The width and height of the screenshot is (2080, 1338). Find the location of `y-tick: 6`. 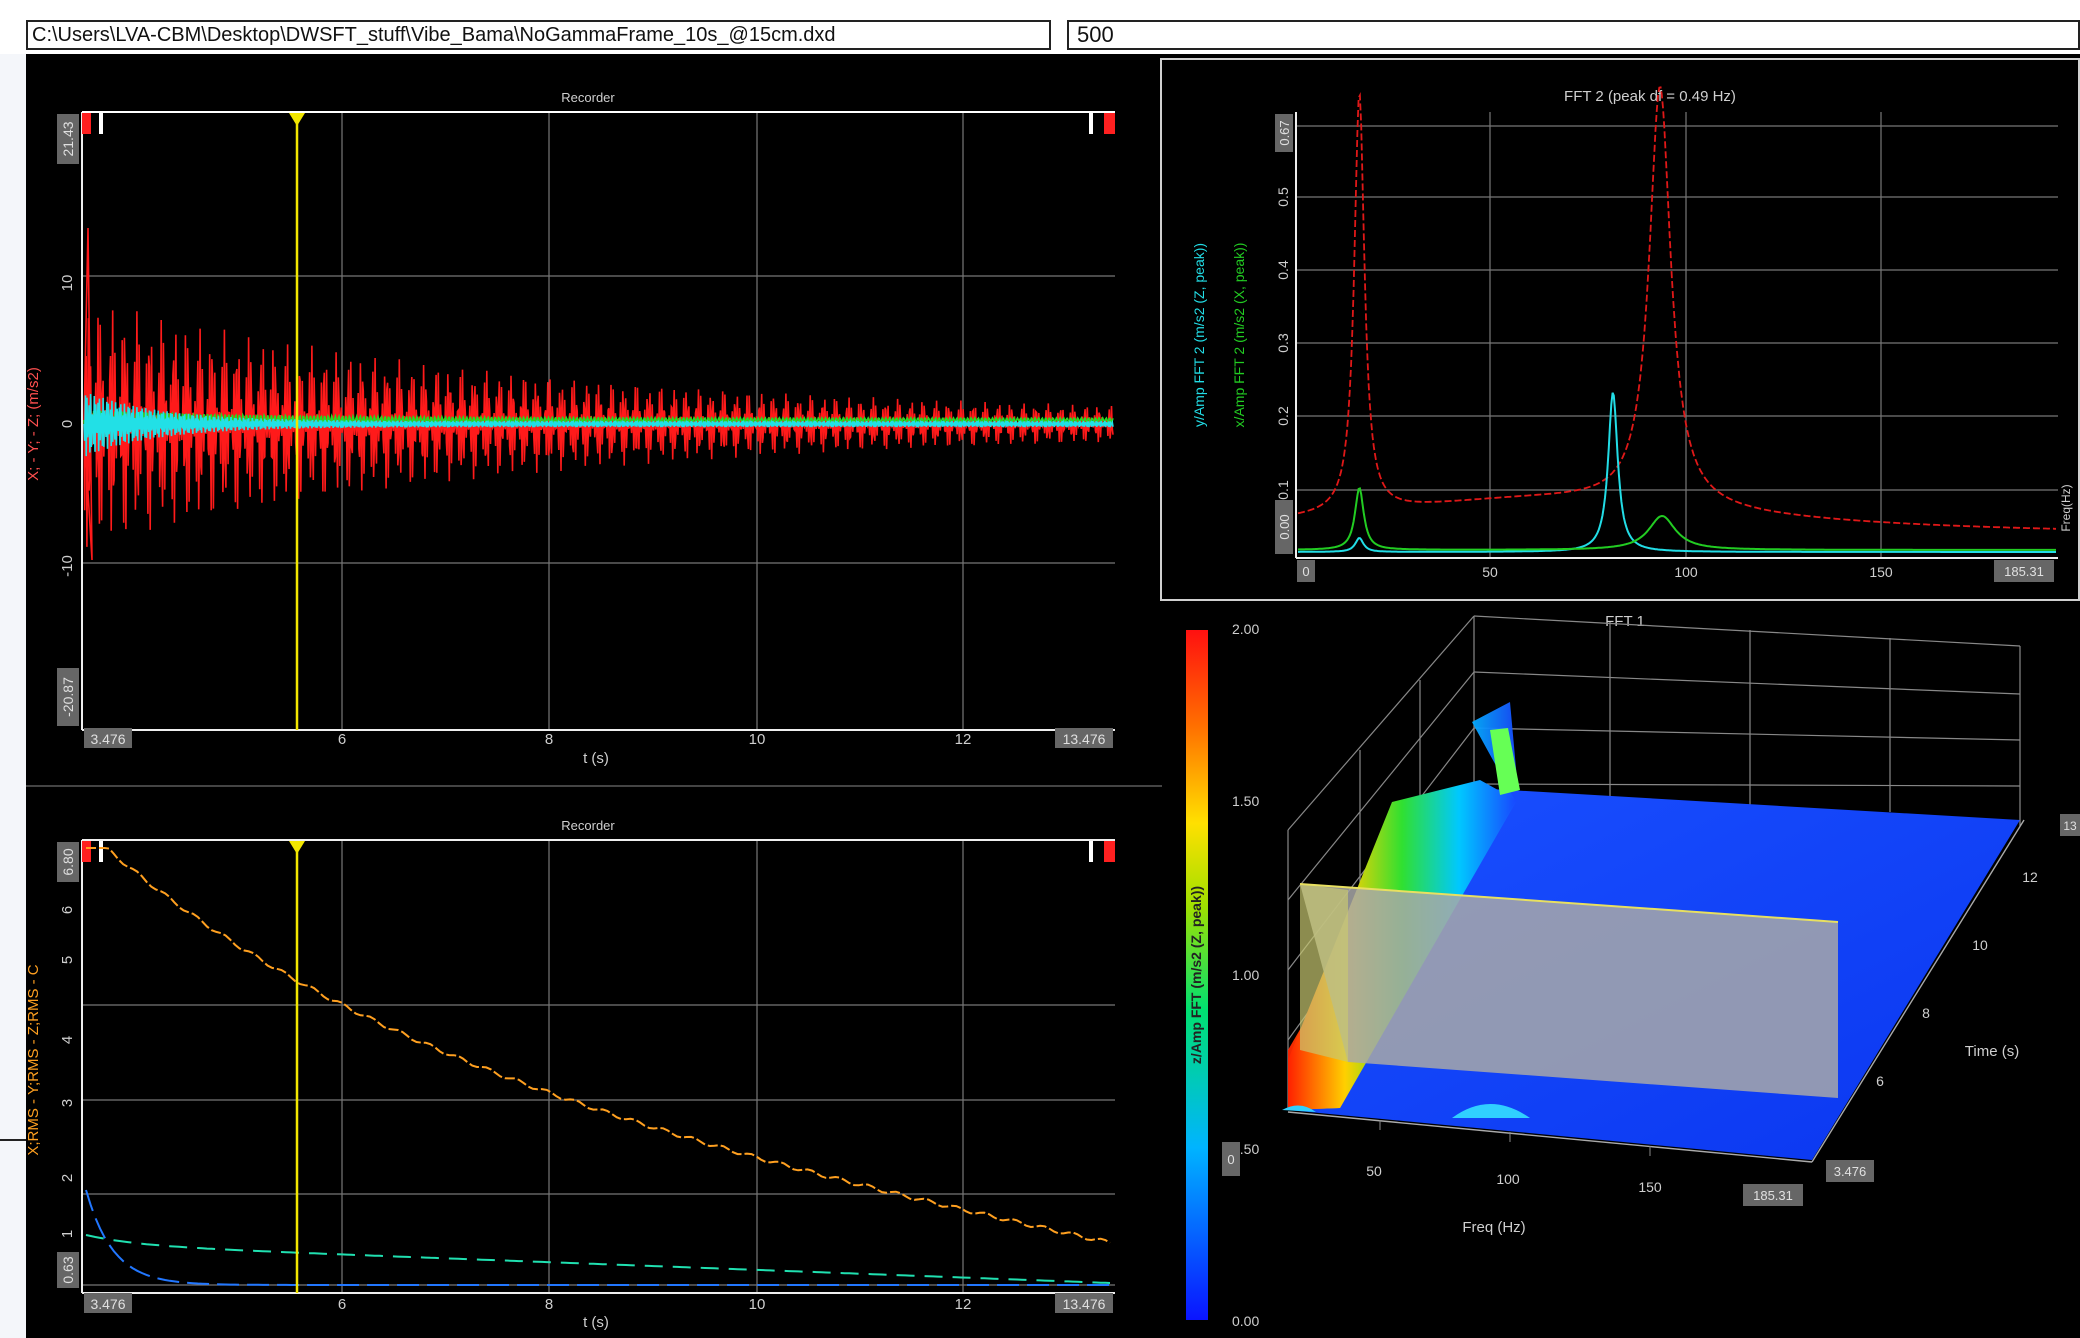

y-tick: 6 is located at coordinates (67, 910).